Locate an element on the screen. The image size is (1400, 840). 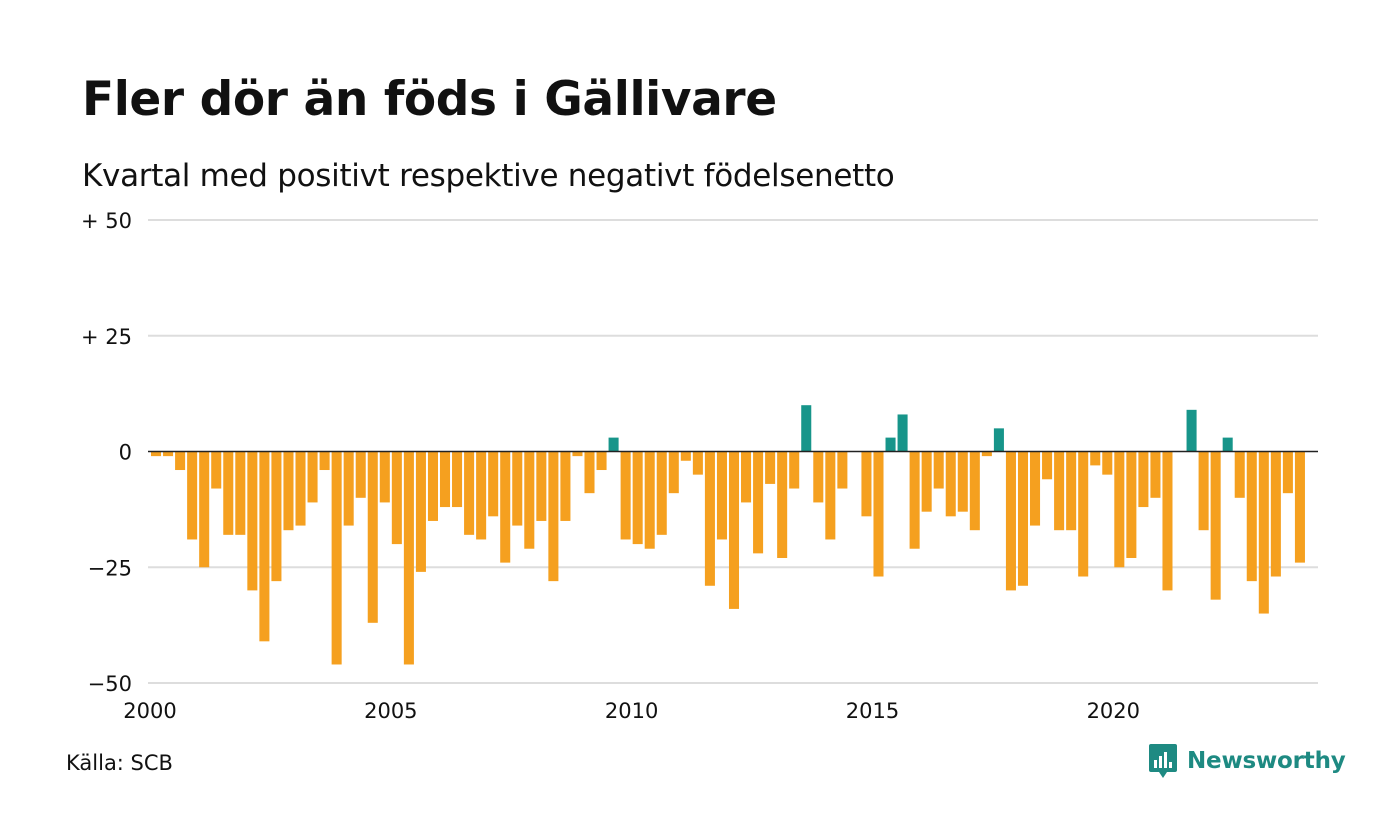
y-tick-label: + 50 is located at coordinates (106, 221).